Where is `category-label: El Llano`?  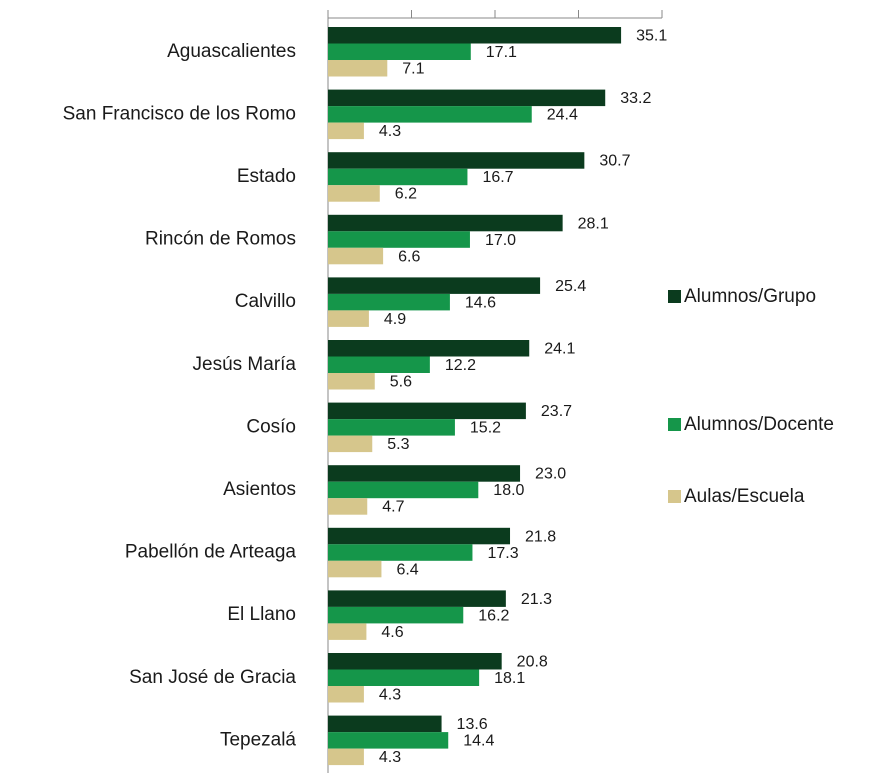 category-label: El Llano is located at coordinates (261, 614).